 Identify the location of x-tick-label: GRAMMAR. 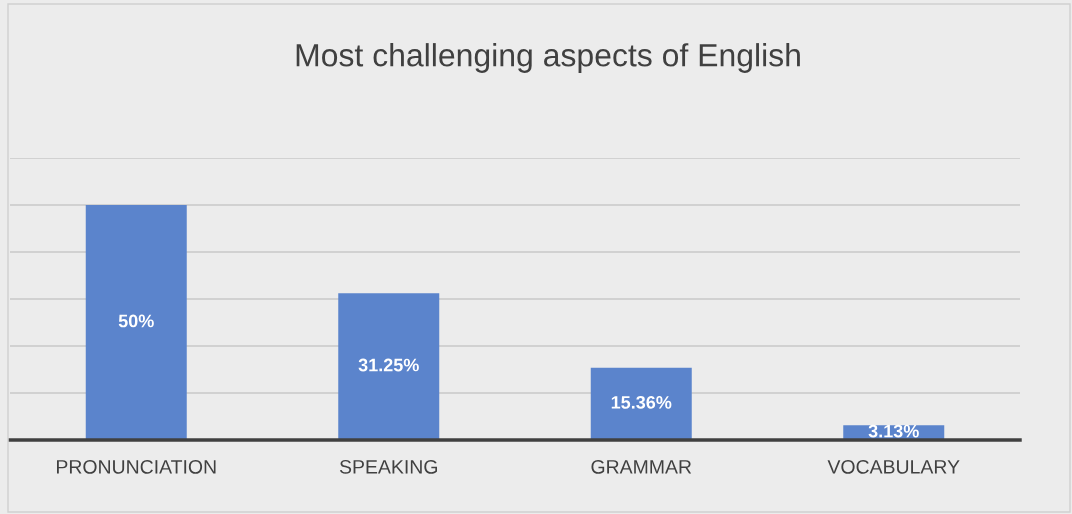
(641, 466).